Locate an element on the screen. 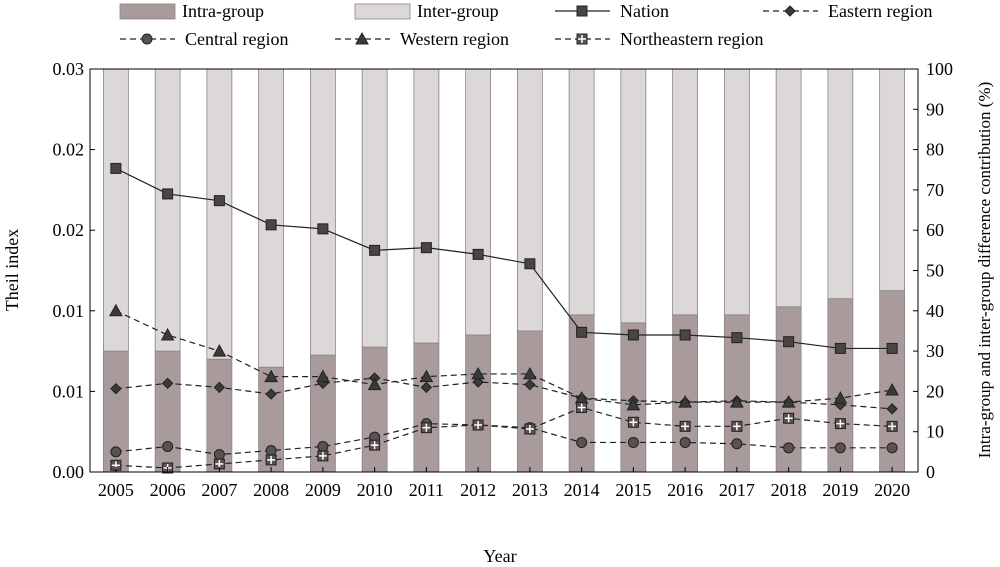 The width and height of the screenshot is (1000, 567). y-axis-title: Theil index is located at coordinates (12, 270).